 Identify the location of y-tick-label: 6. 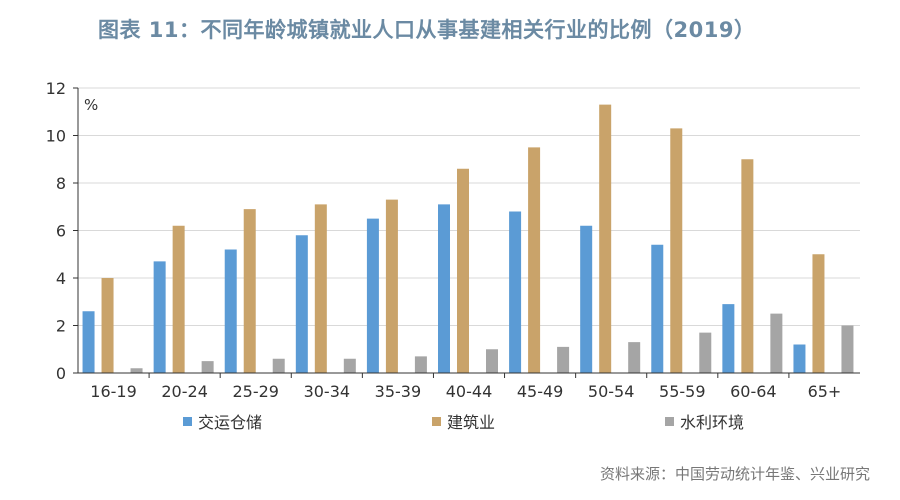
(61, 231).